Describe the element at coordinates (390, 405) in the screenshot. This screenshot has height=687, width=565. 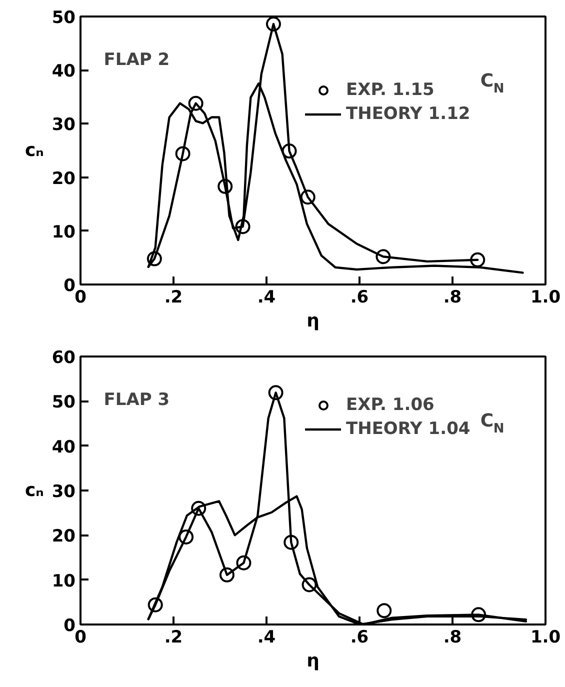
I see `legend-label: EXP. 1.06` at that location.